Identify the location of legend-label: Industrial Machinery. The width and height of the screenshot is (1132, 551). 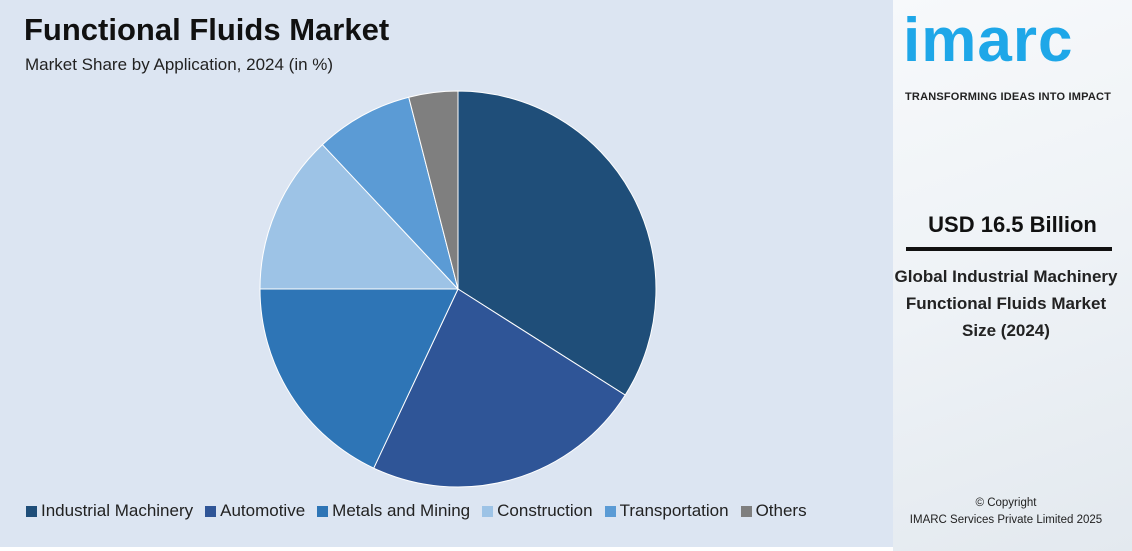
(117, 510).